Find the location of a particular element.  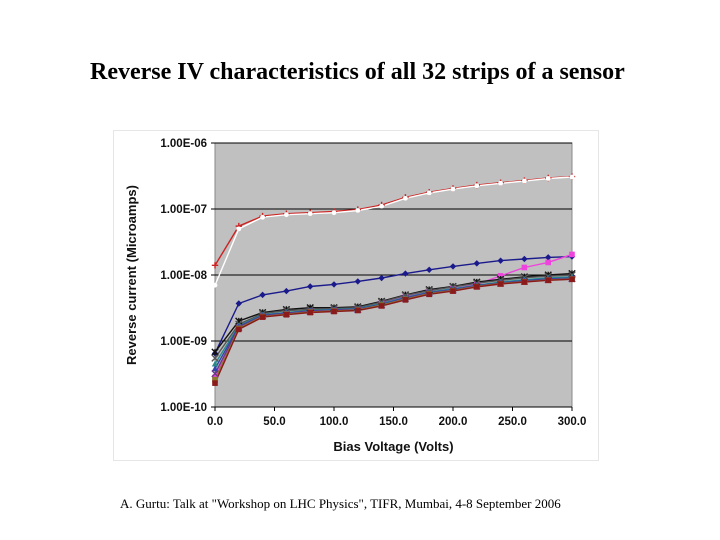

series-line-strip-navy-diamond is located at coordinates (393, 304).